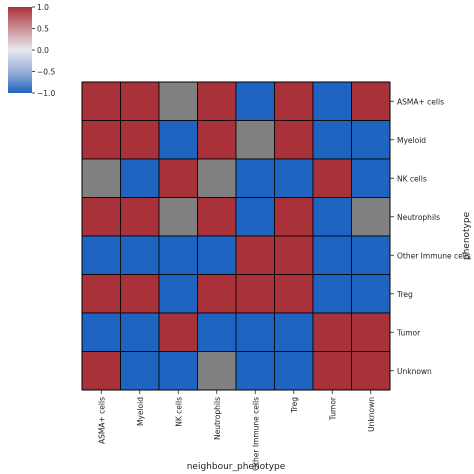 The image size is (474, 474). I want to click on x-tick-label: Treg, so click(294, 405).